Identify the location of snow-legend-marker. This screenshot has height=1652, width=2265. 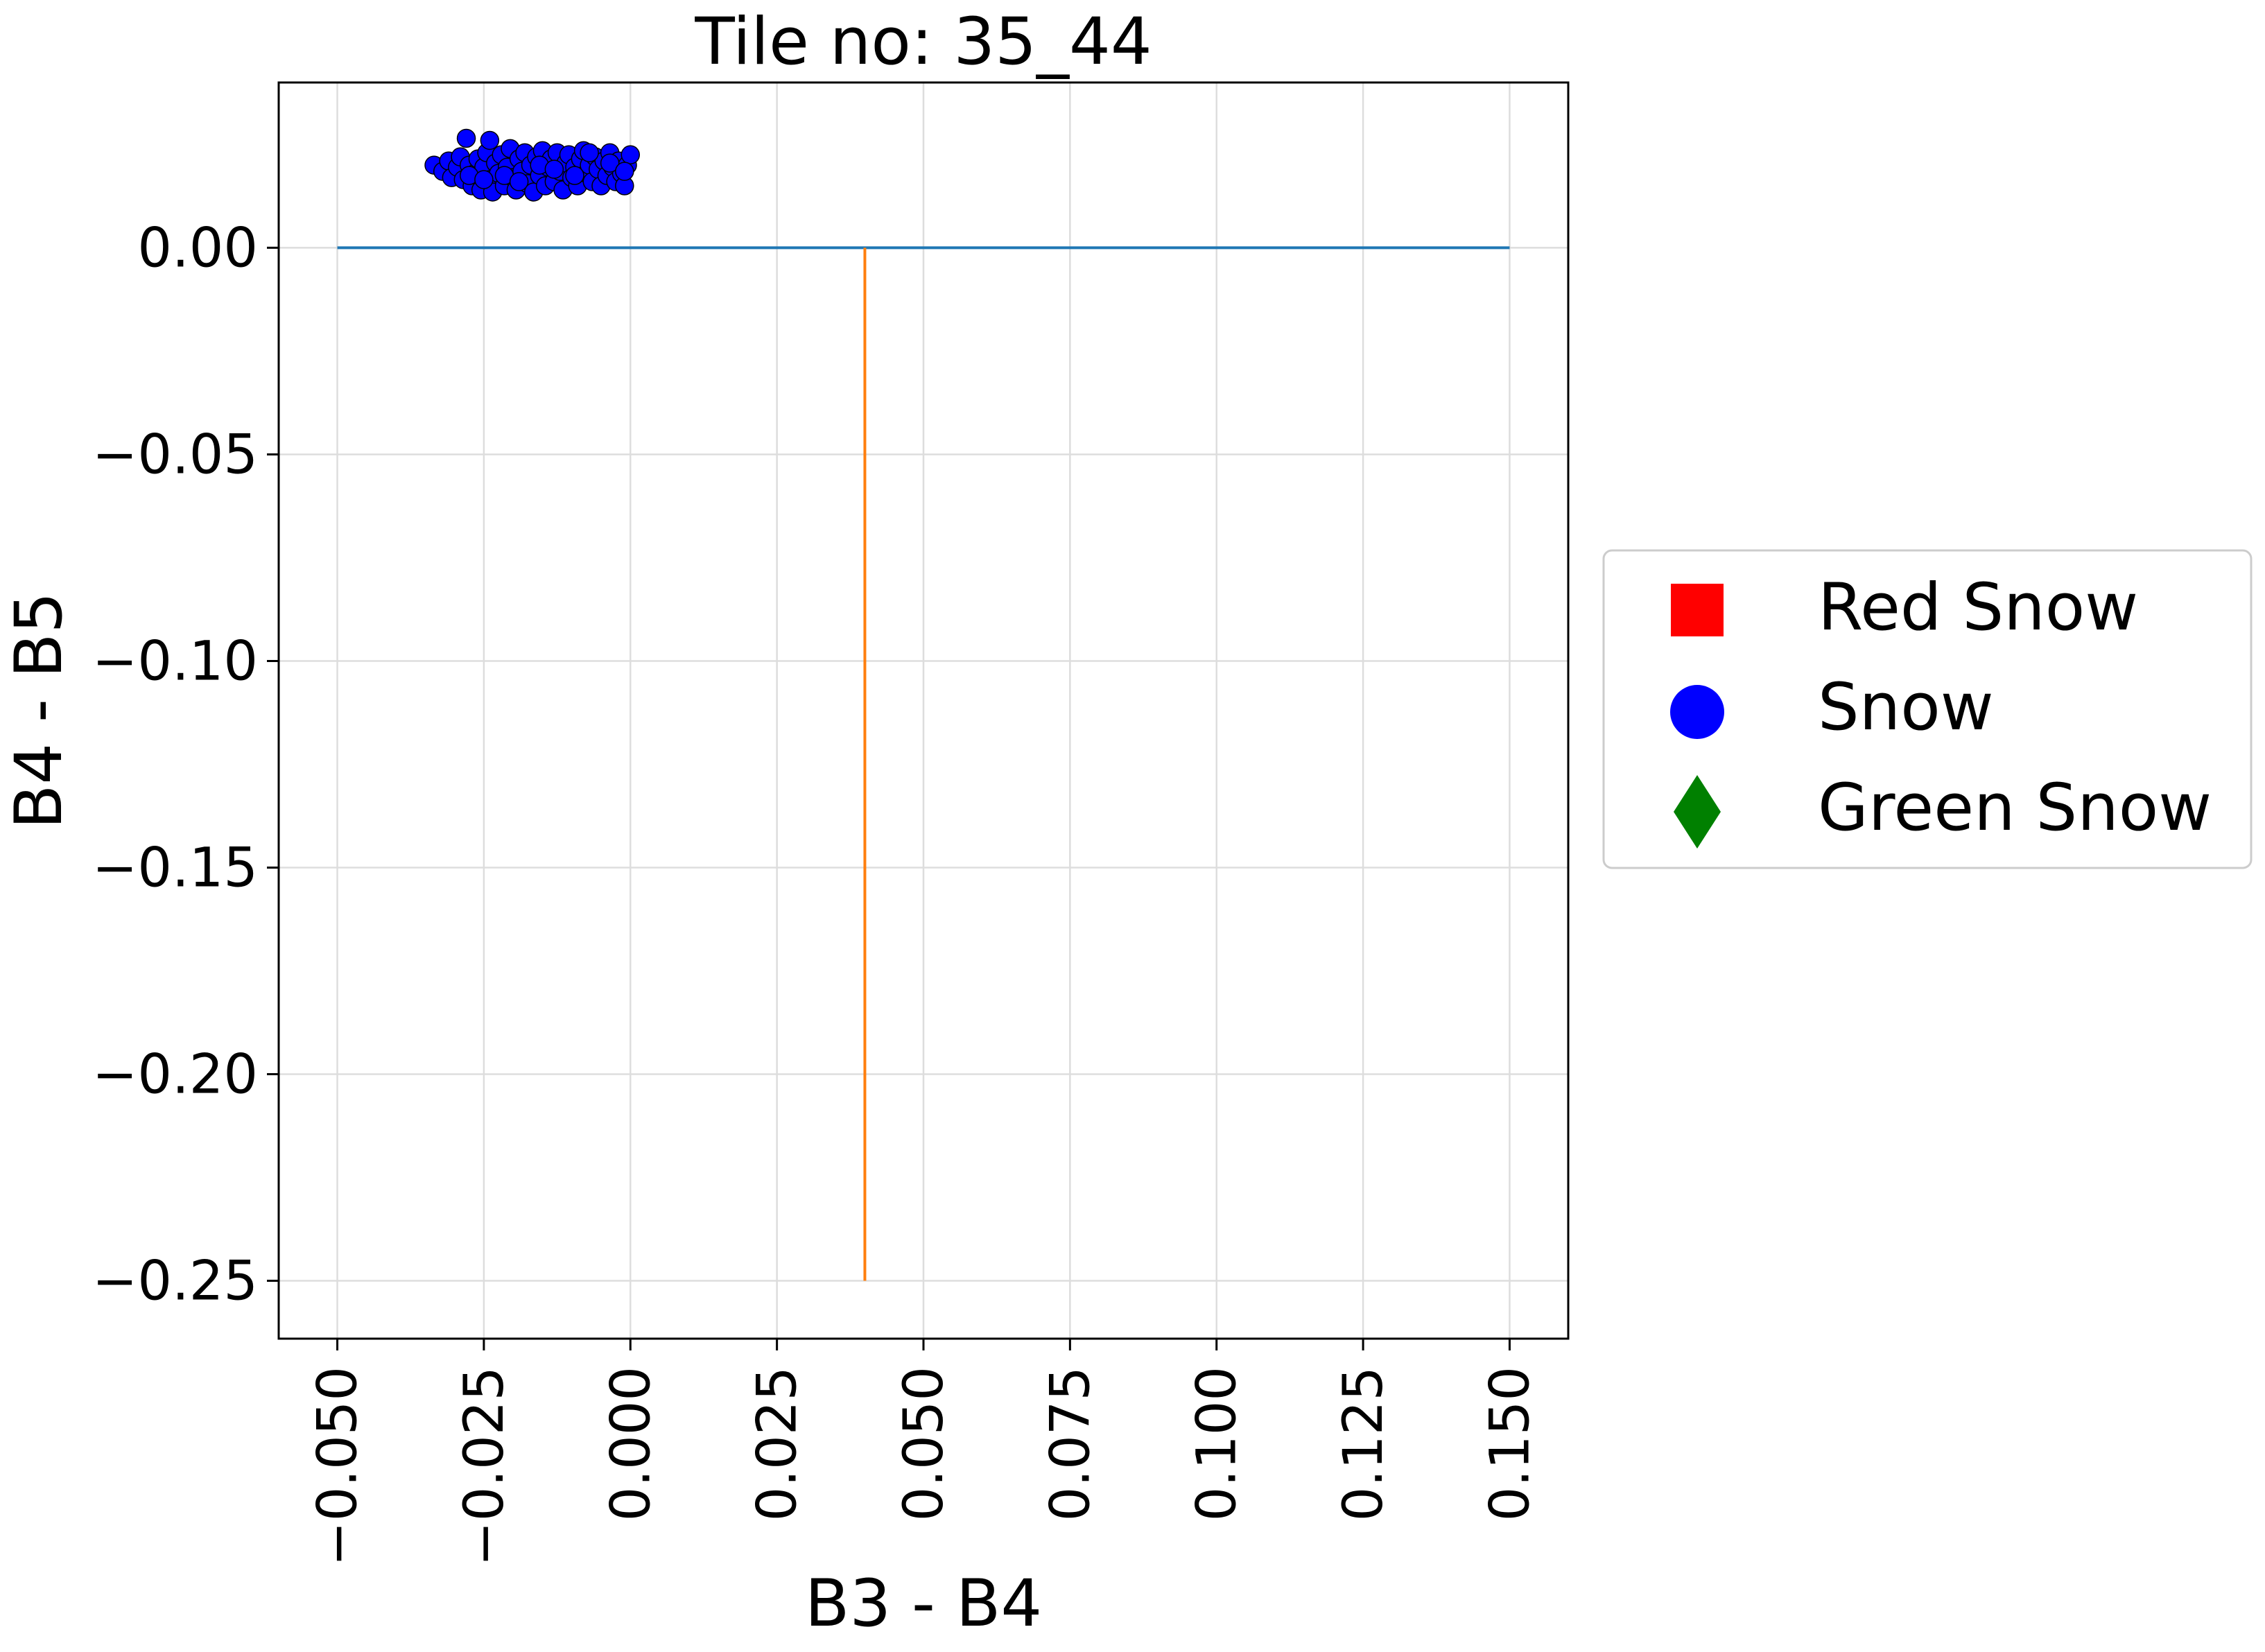
(1697, 712).